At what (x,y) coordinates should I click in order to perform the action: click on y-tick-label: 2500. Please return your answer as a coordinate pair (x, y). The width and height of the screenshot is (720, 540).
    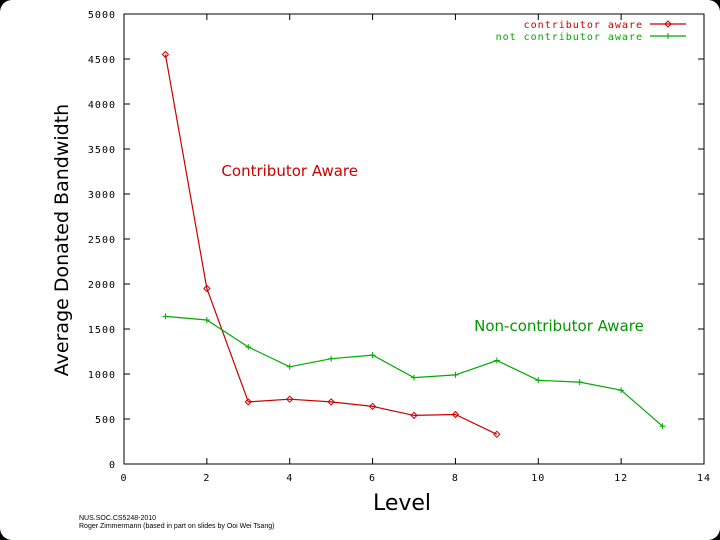
    Looking at the image, I should click on (102, 240).